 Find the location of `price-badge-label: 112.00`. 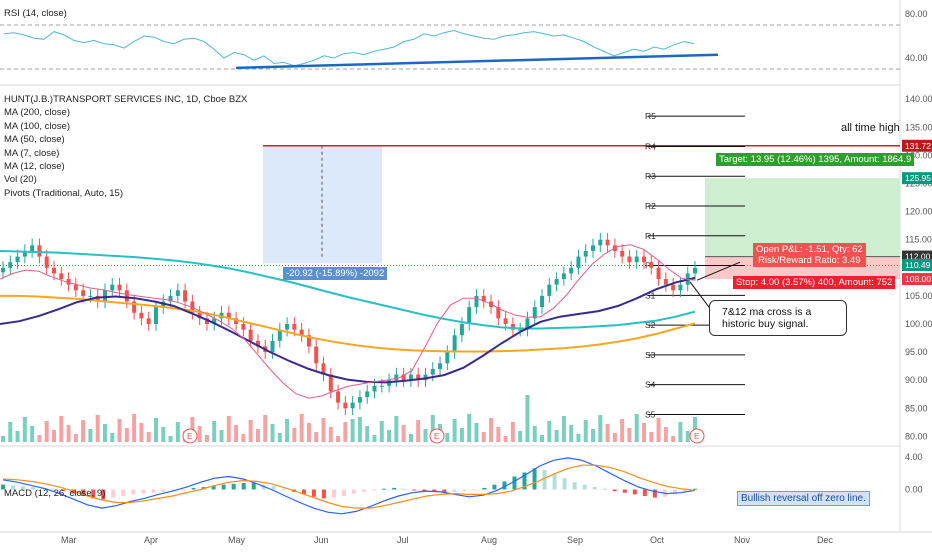

price-badge-label: 112.00 is located at coordinates (918, 257).